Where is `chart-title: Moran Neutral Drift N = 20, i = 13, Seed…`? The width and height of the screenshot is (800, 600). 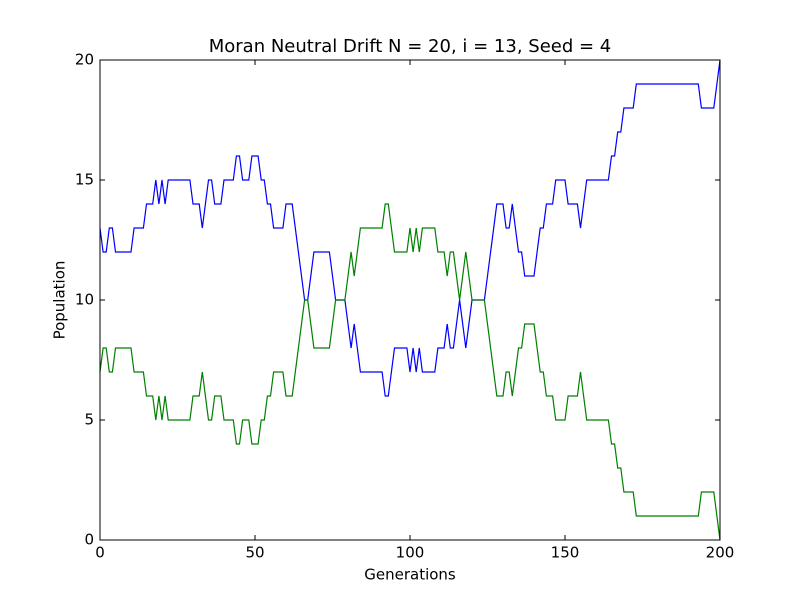 chart-title: Moran Neutral Drift N = 20, i = 13, Seed… is located at coordinates (410, 46).